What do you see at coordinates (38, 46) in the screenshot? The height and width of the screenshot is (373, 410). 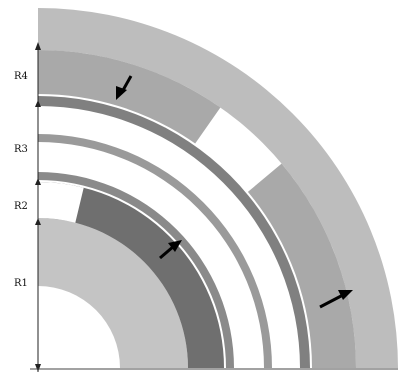 I see `axis-arrow-top-icon` at bounding box center [38, 46].